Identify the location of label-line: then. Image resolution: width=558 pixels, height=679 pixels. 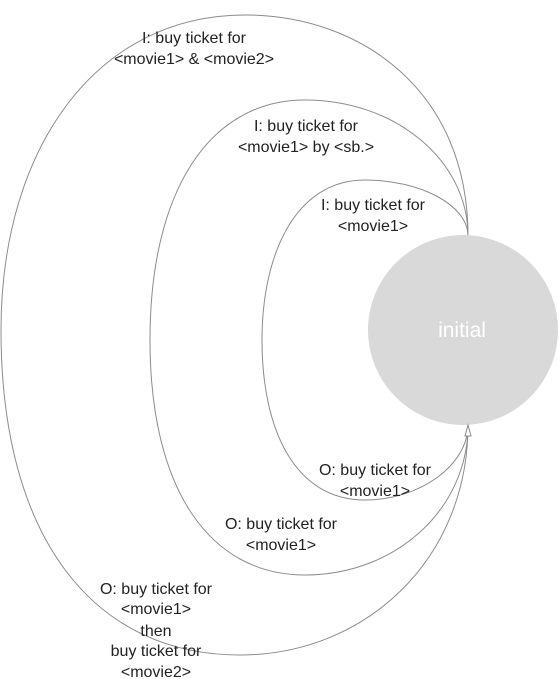
(155, 631).